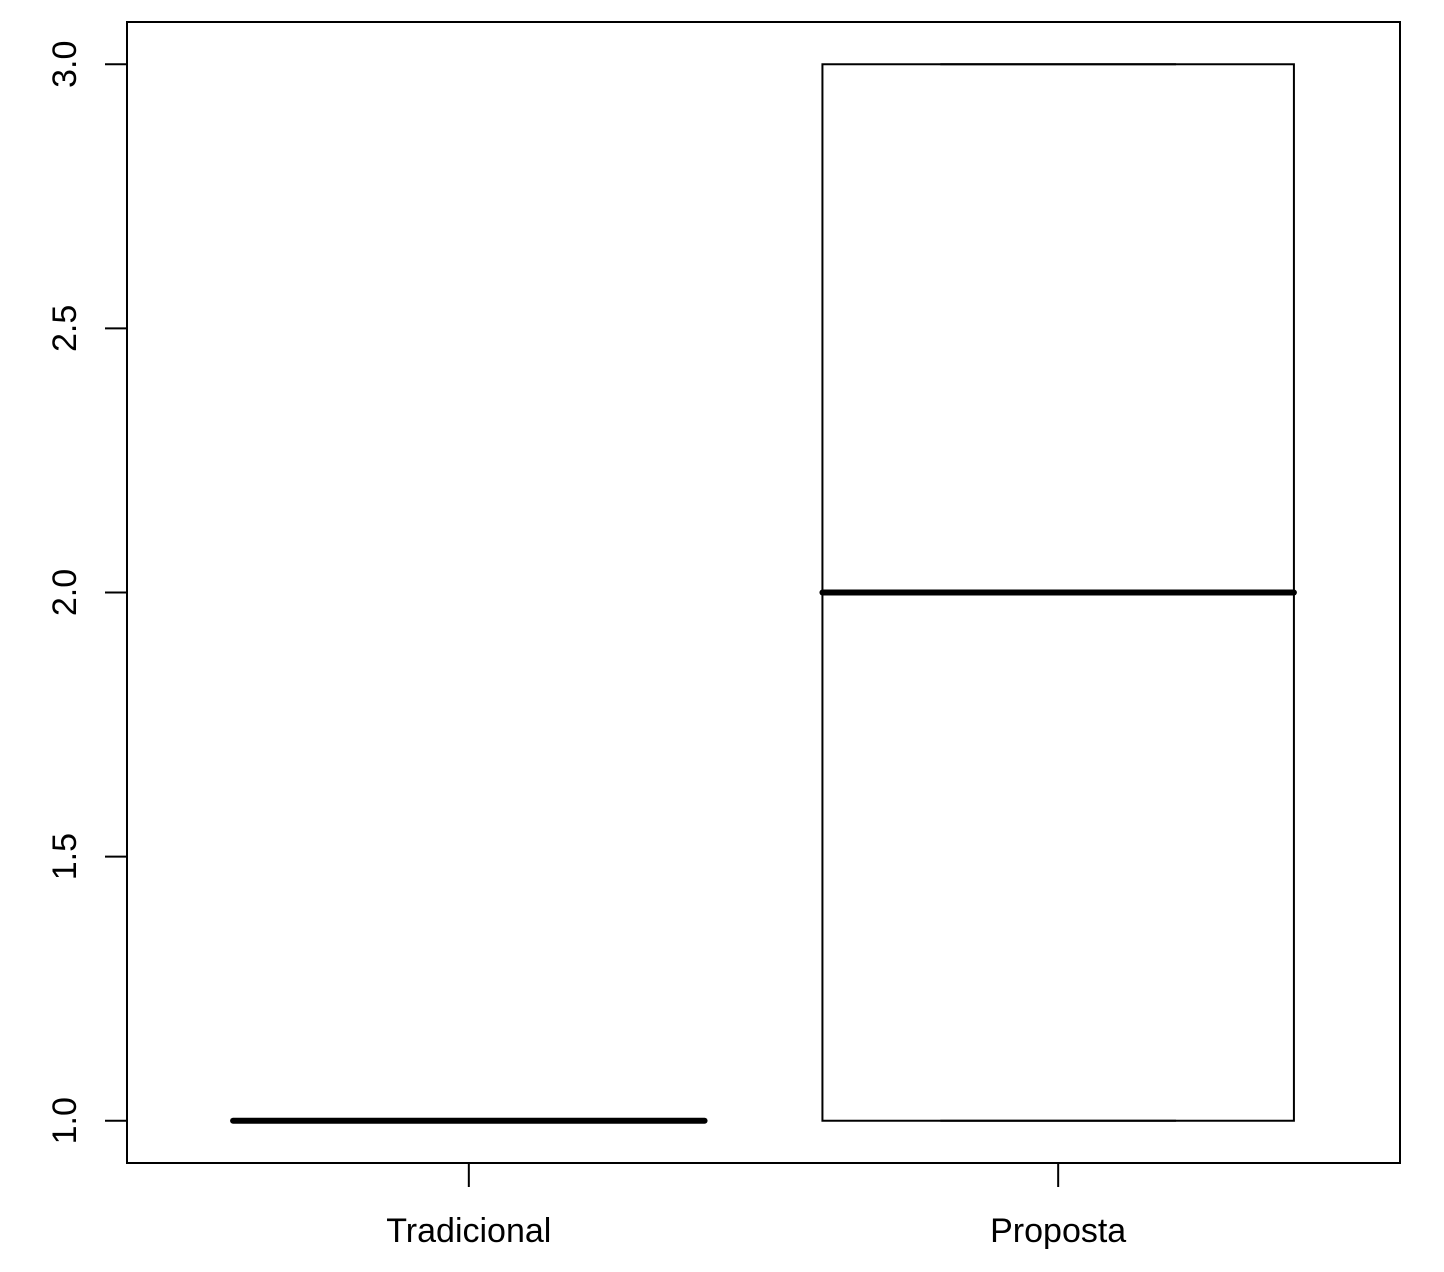  What do you see at coordinates (468, 1231) in the screenshot?
I see `x-tick-label: Tradicional` at bounding box center [468, 1231].